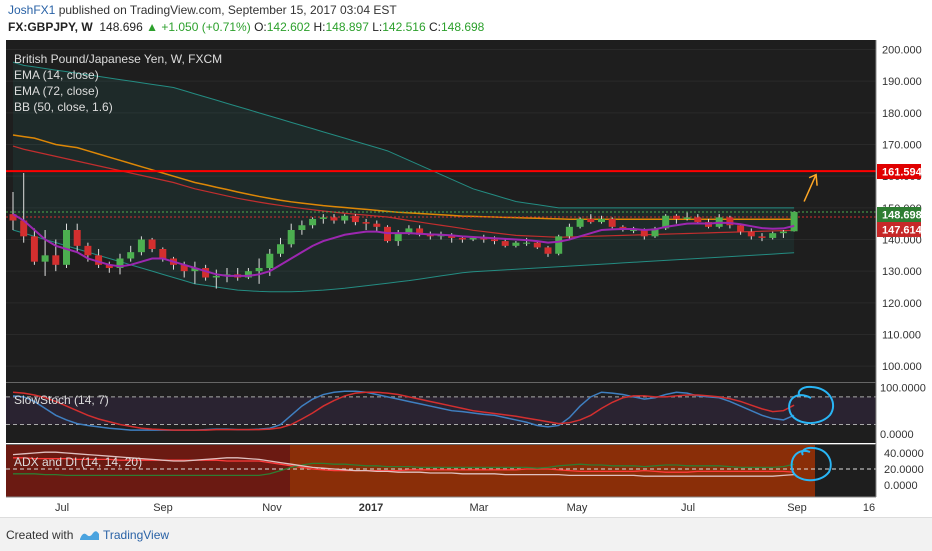 The width and height of the screenshot is (932, 551). What do you see at coordinates (121, 27) in the screenshot?
I see `last-price: 148.696` at bounding box center [121, 27].